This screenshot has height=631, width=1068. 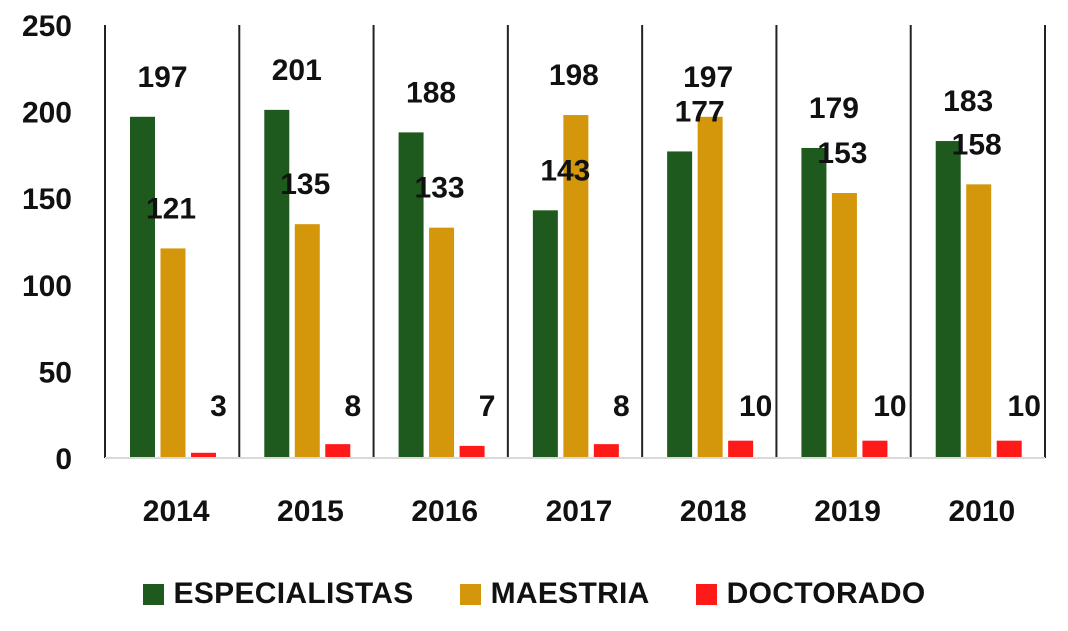 I want to click on legend-item-doctorado: DOCTORADO, so click(x=810, y=594).